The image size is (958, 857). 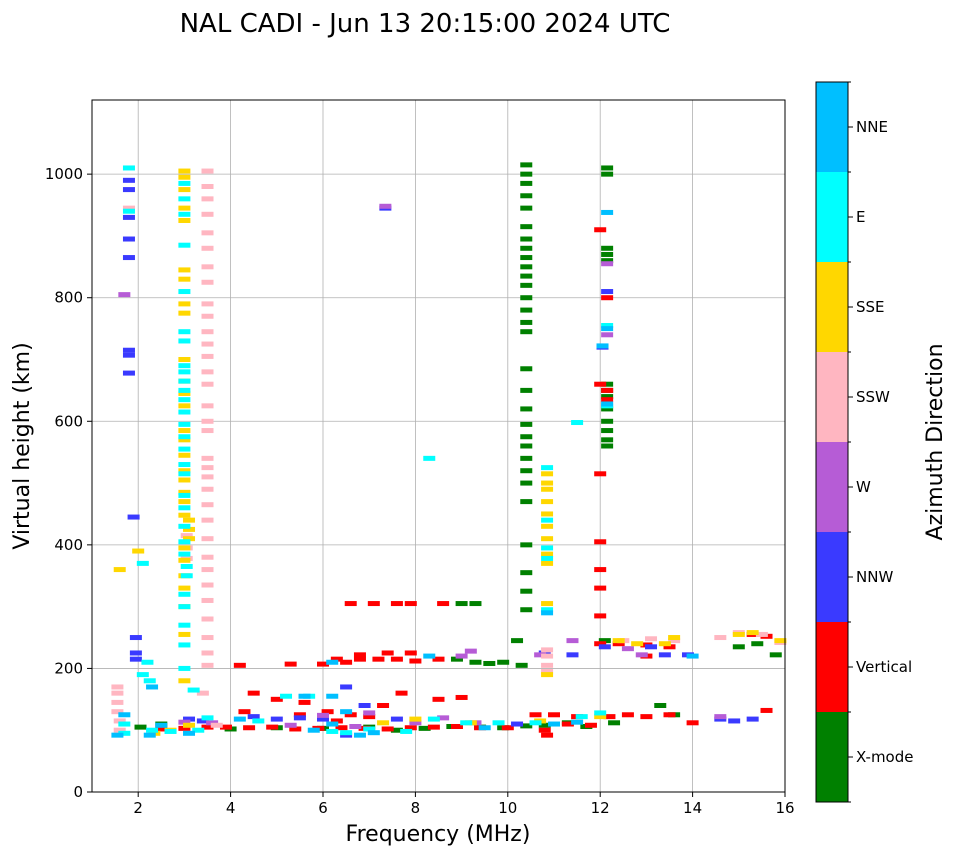 I want to click on colorbar-label: E, so click(x=860, y=217).